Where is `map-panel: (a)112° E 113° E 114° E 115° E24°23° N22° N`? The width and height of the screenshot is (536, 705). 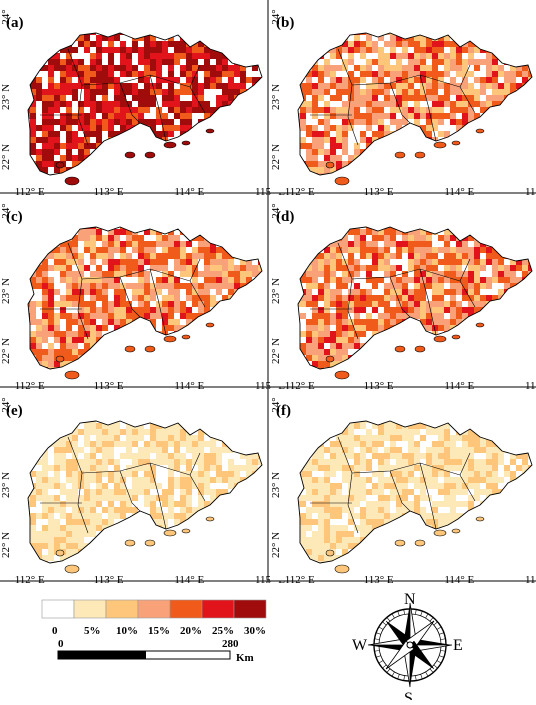 map-panel: (a)112° E 113° E 114° E 115° E24°23° N22° N is located at coordinates (142, 101).